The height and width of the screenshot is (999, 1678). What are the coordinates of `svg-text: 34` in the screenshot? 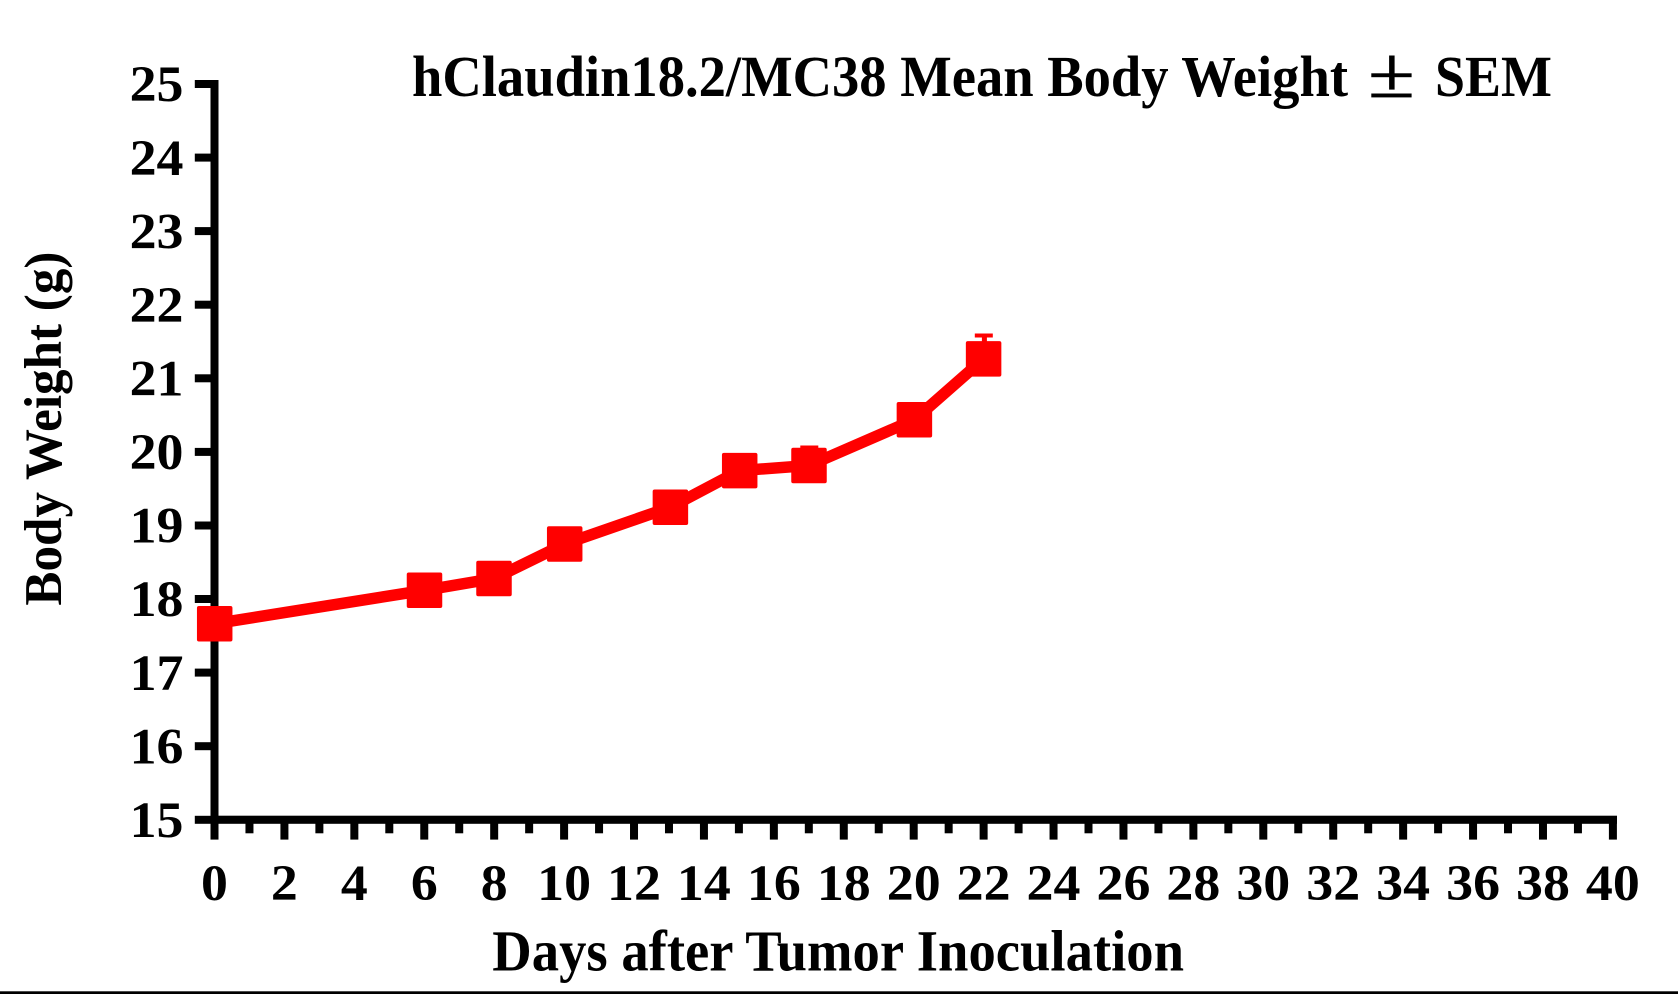 It's located at (1403, 884).